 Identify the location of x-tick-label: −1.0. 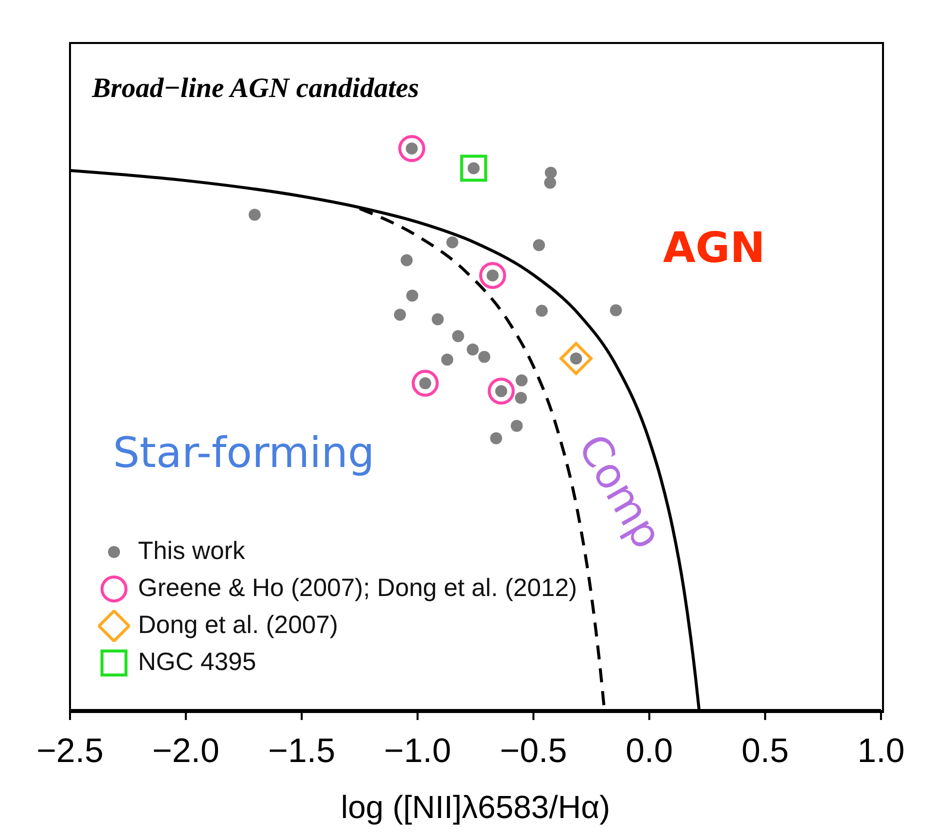
(418, 751).